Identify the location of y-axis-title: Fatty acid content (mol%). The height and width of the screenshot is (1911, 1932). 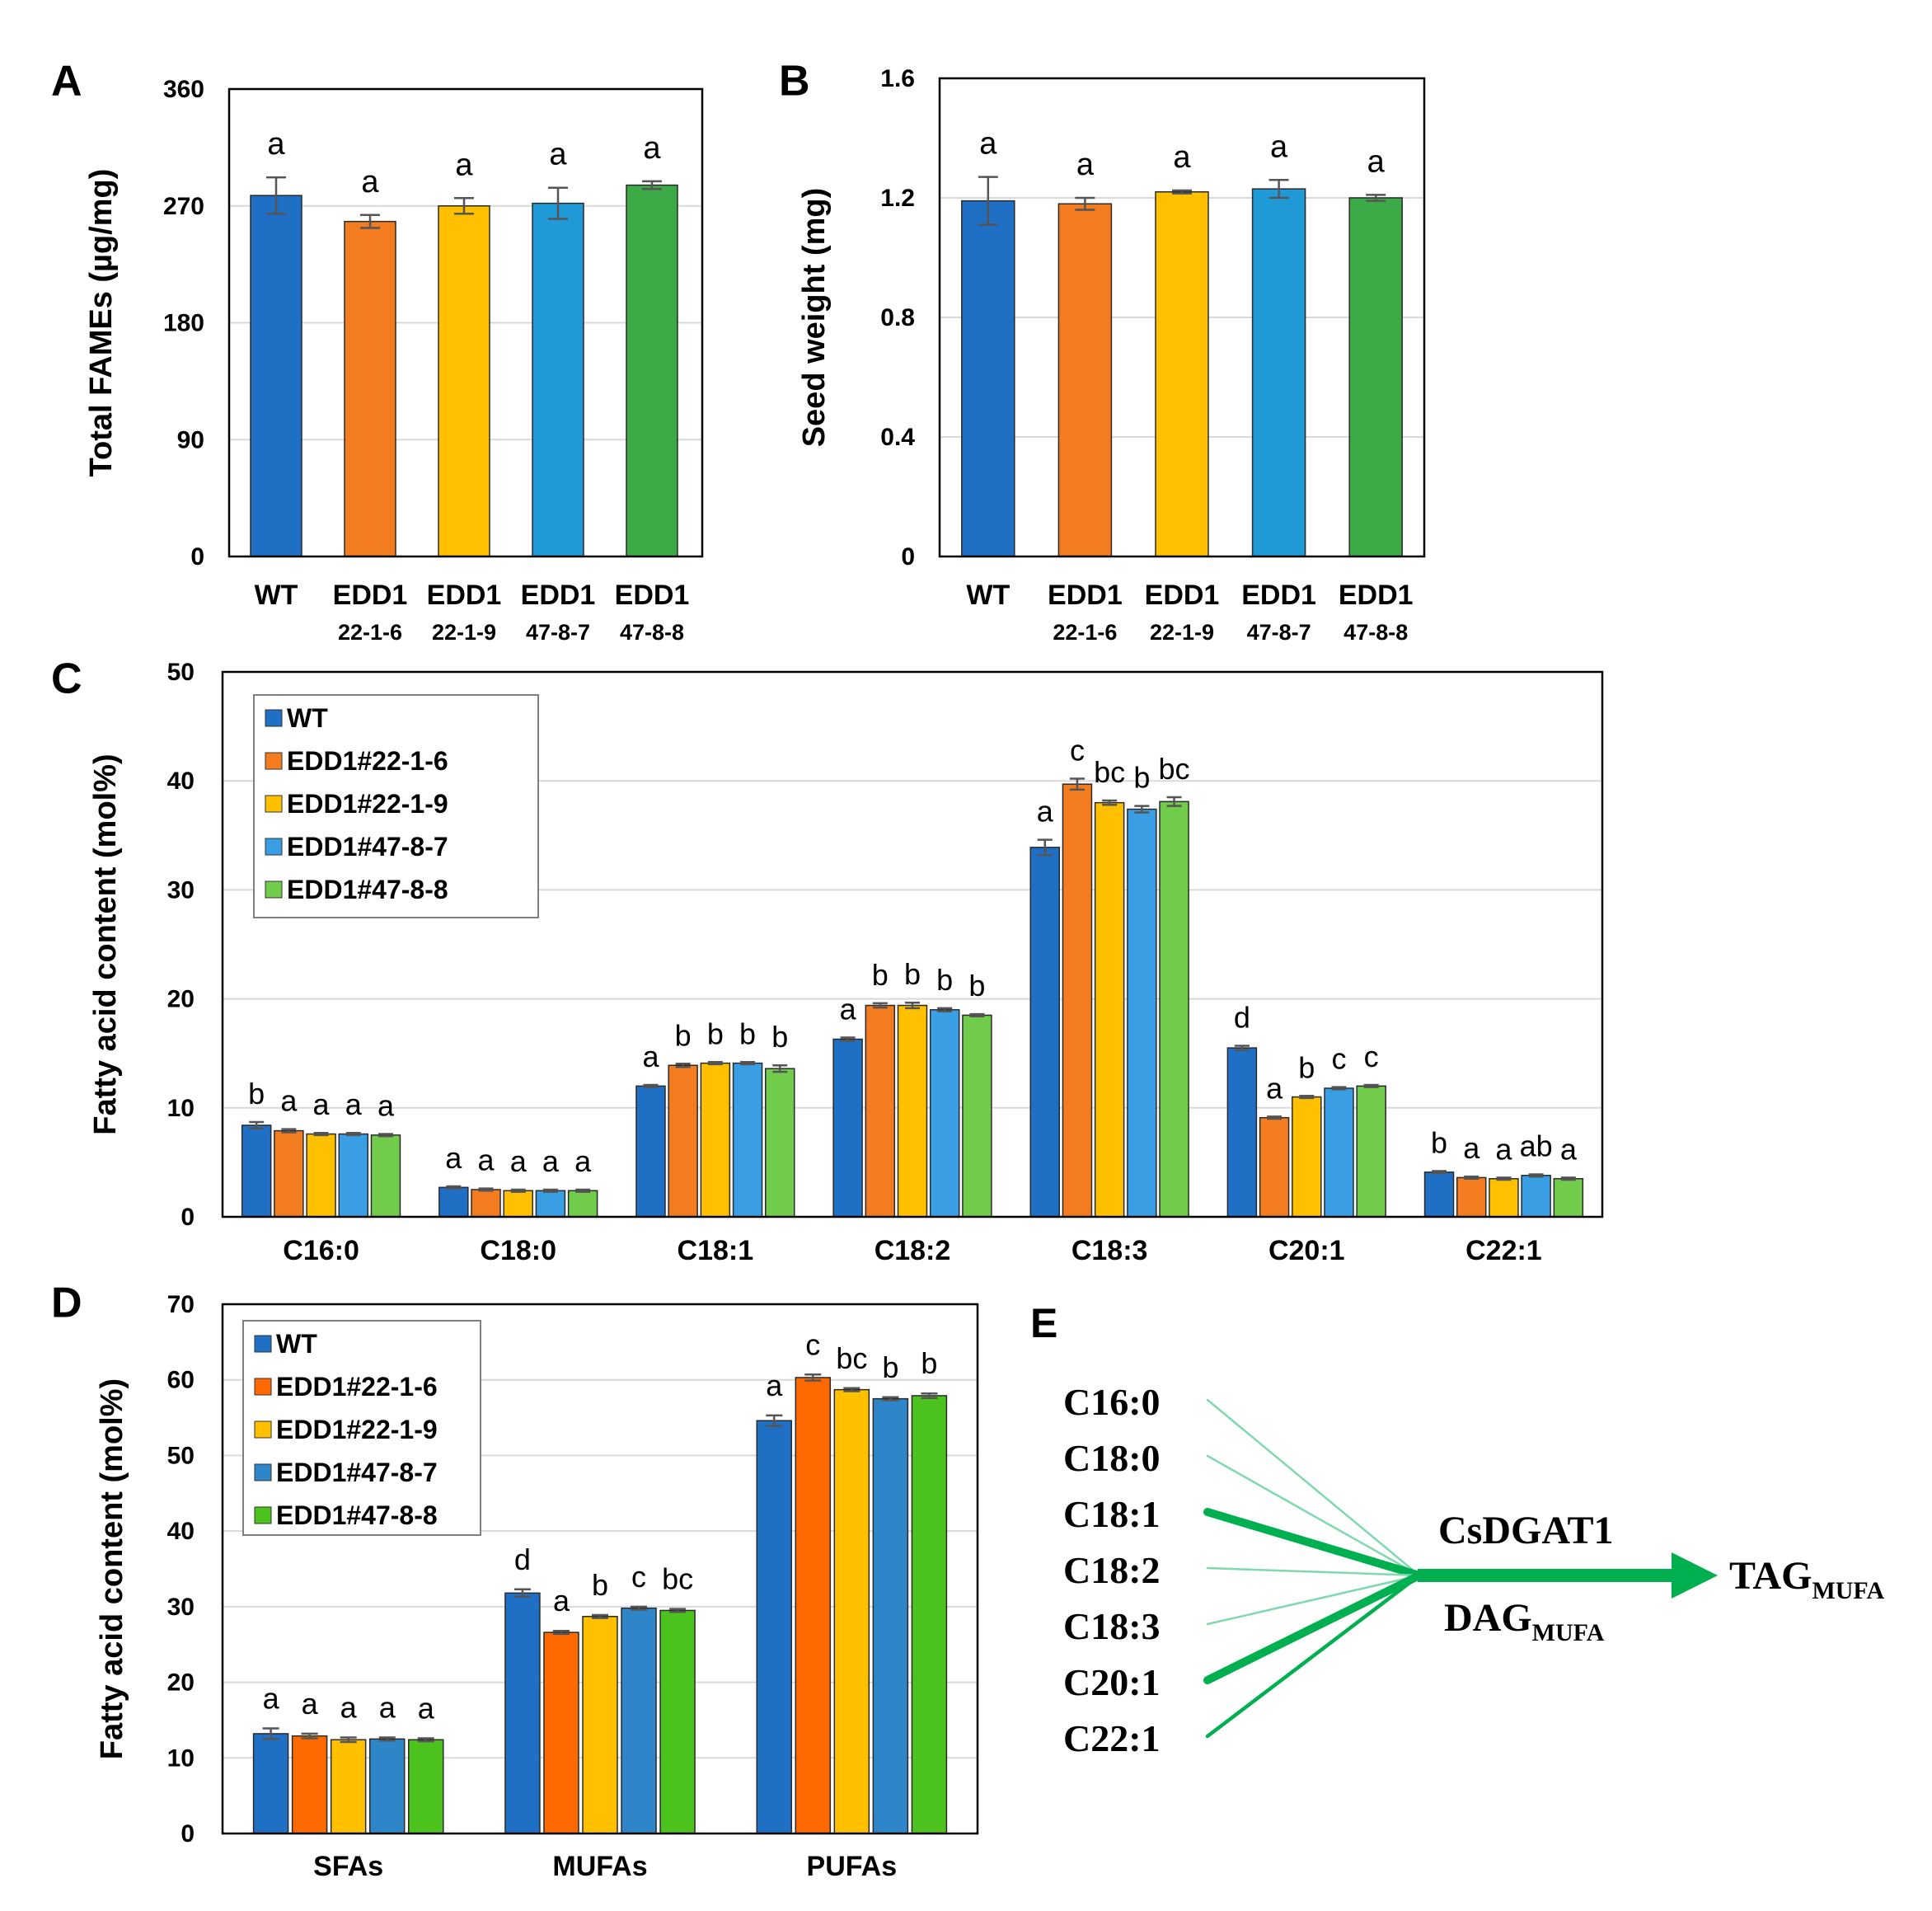
(106, 944).